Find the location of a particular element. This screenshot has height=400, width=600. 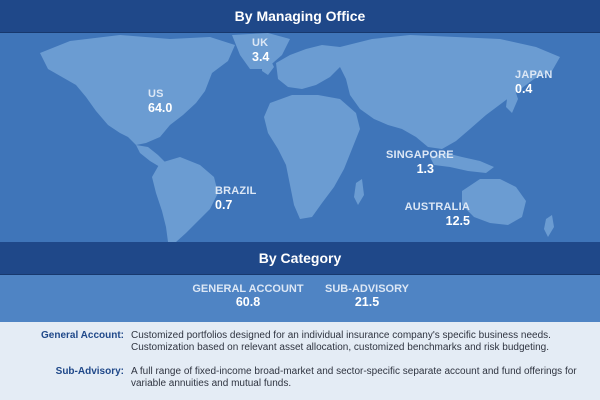

section-title-text: By Managing Office is located at coordinates (300, 16).